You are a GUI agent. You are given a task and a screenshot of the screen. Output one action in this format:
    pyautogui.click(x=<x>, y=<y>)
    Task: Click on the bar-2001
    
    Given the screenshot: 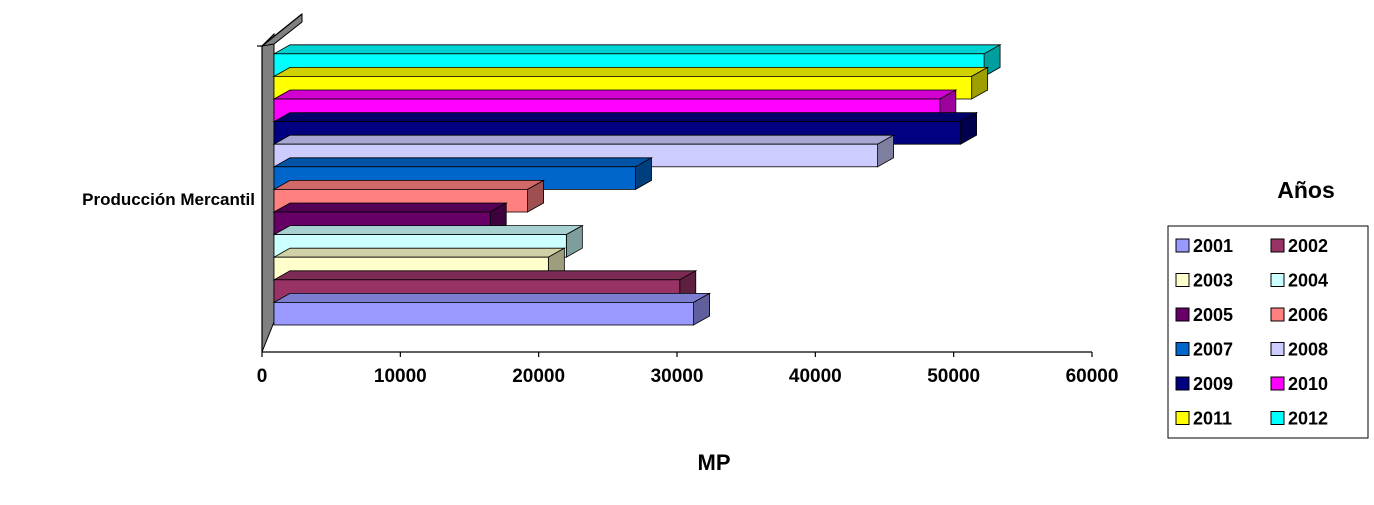 What is the action you would take?
    pyautogui.click(x=492, y=309)
    